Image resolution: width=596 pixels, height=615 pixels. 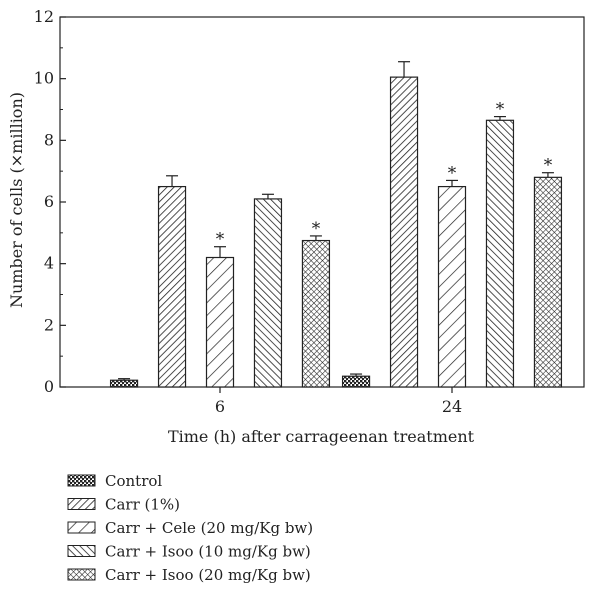 I want to click on y-tick-label: 6, so click(x=49, y=201).